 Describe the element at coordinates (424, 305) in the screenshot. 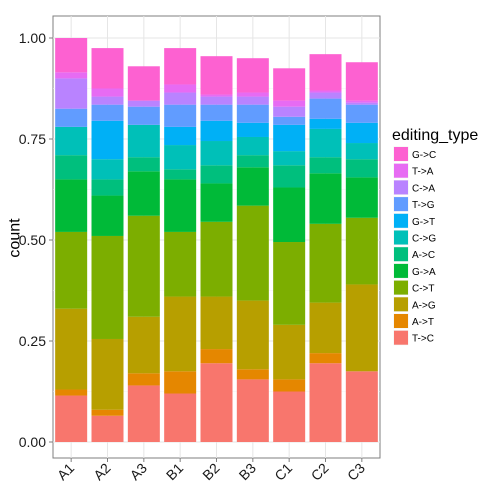

I see `legend-label: A->G` at that location.